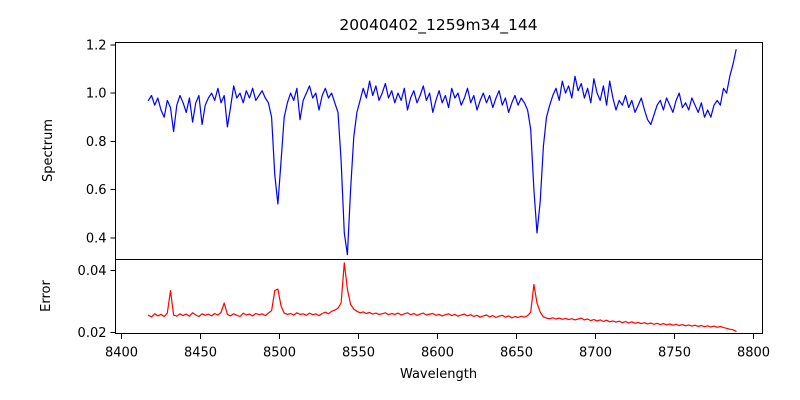 The height and width of the screenshot is (400, 800). What do you see at coordinates (674, 353) in the screenshot?
I see `x-tick-label: 8750` at bounding box center [674, 353].